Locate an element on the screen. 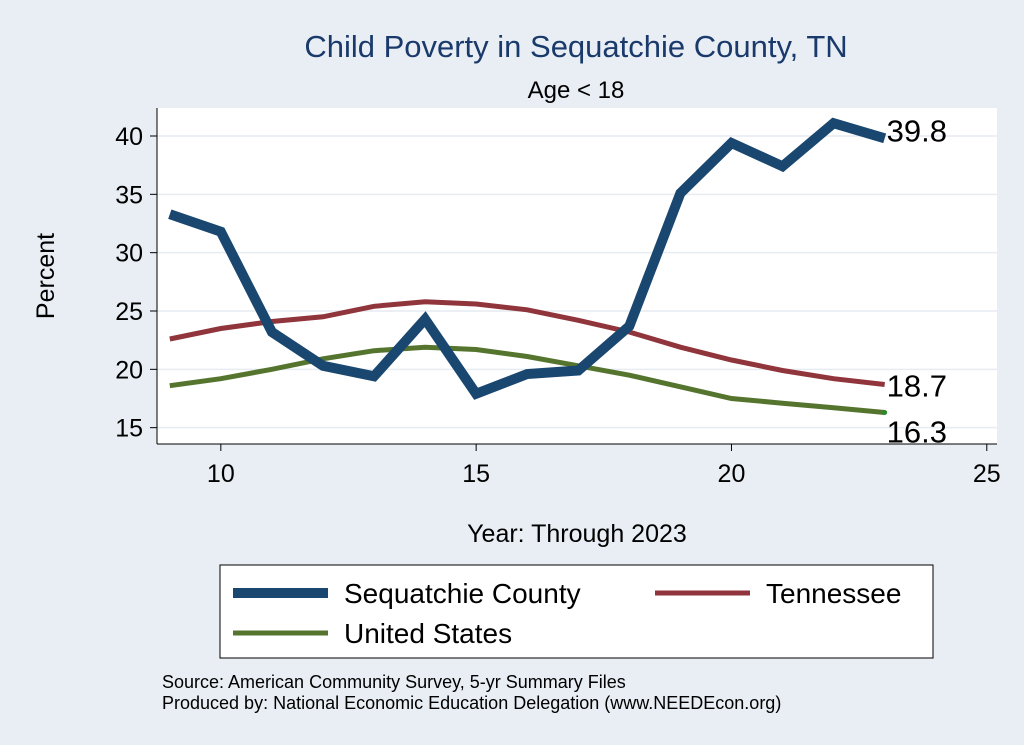  legend-box is located at coordinates (576, 611).